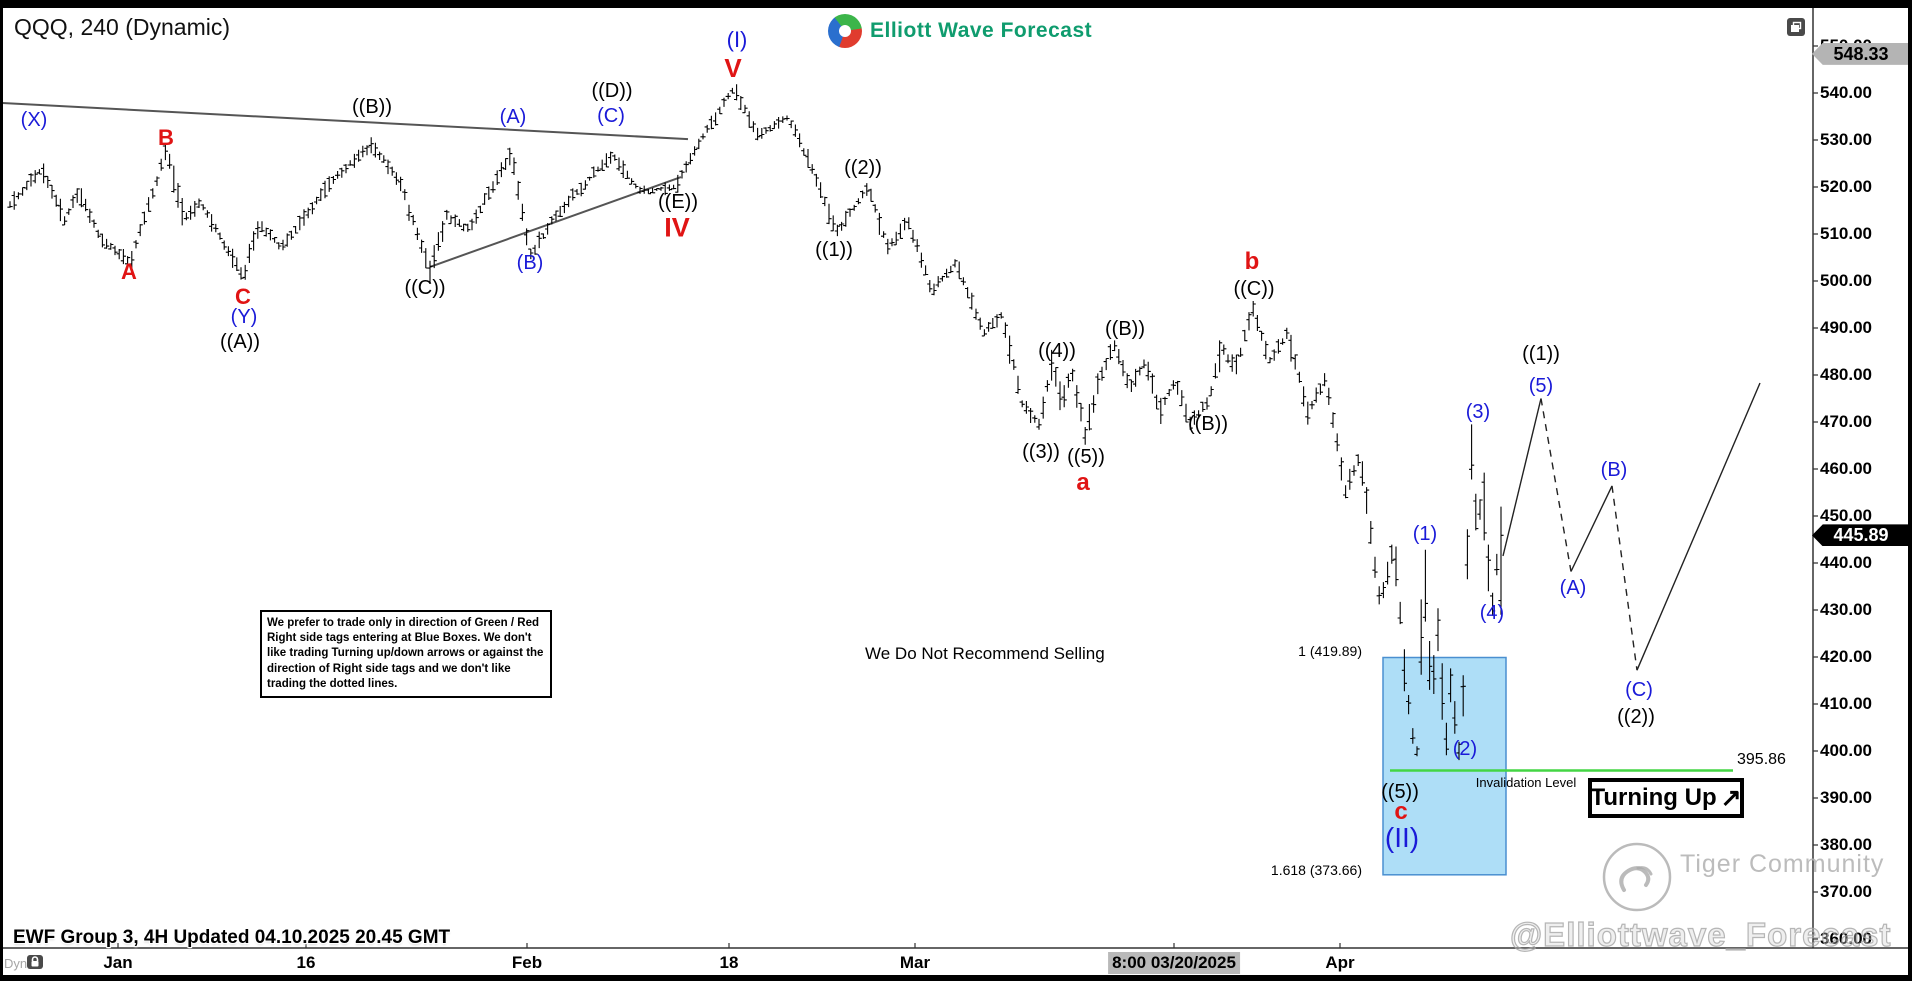 The width and height of the screenshot is (1912, 981). I want to click on price-axis-tick-label: 360.00, so click(1846, 938).